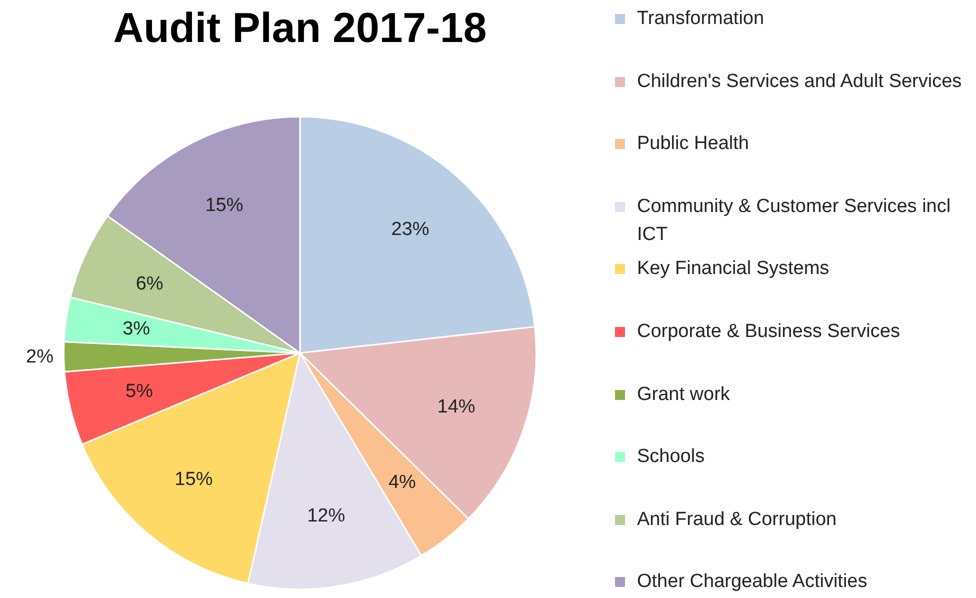  Describe the element at coordinates (769, 332) in the screenshot. I see `legend-label: Corporate & Business Services` at that location.